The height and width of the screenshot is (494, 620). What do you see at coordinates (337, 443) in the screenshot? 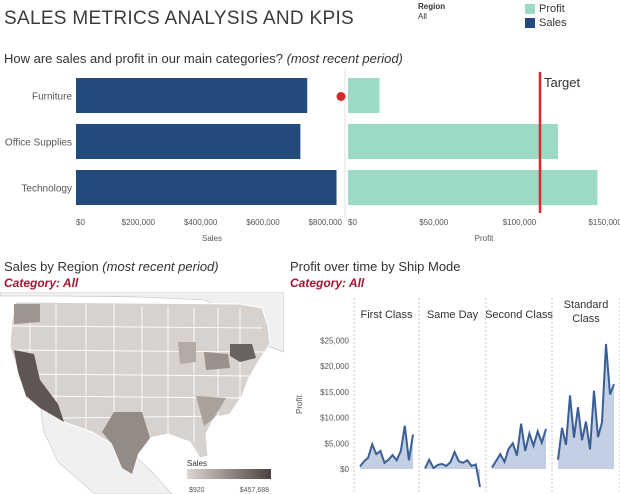
I see `shipmode-y-tick: $5,000` at bounding box center [337, 443].